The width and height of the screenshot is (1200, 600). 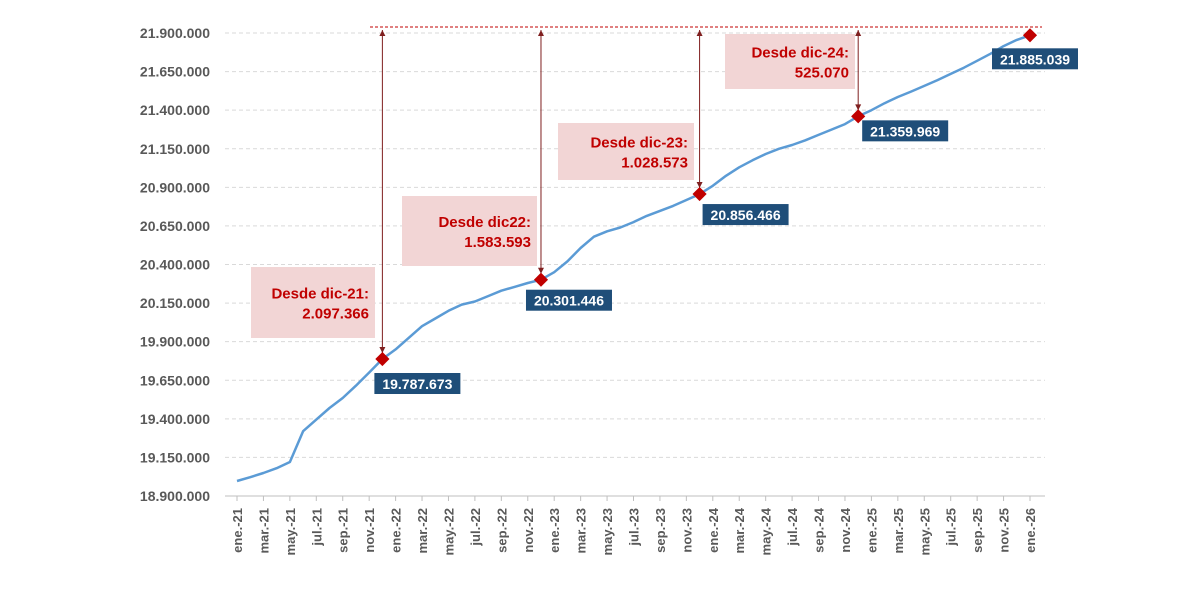 What do you see at coordinates (654, 163) in the screenshot?
I see `annotation-value: 1.028.573` at bounding box center [654, 163].